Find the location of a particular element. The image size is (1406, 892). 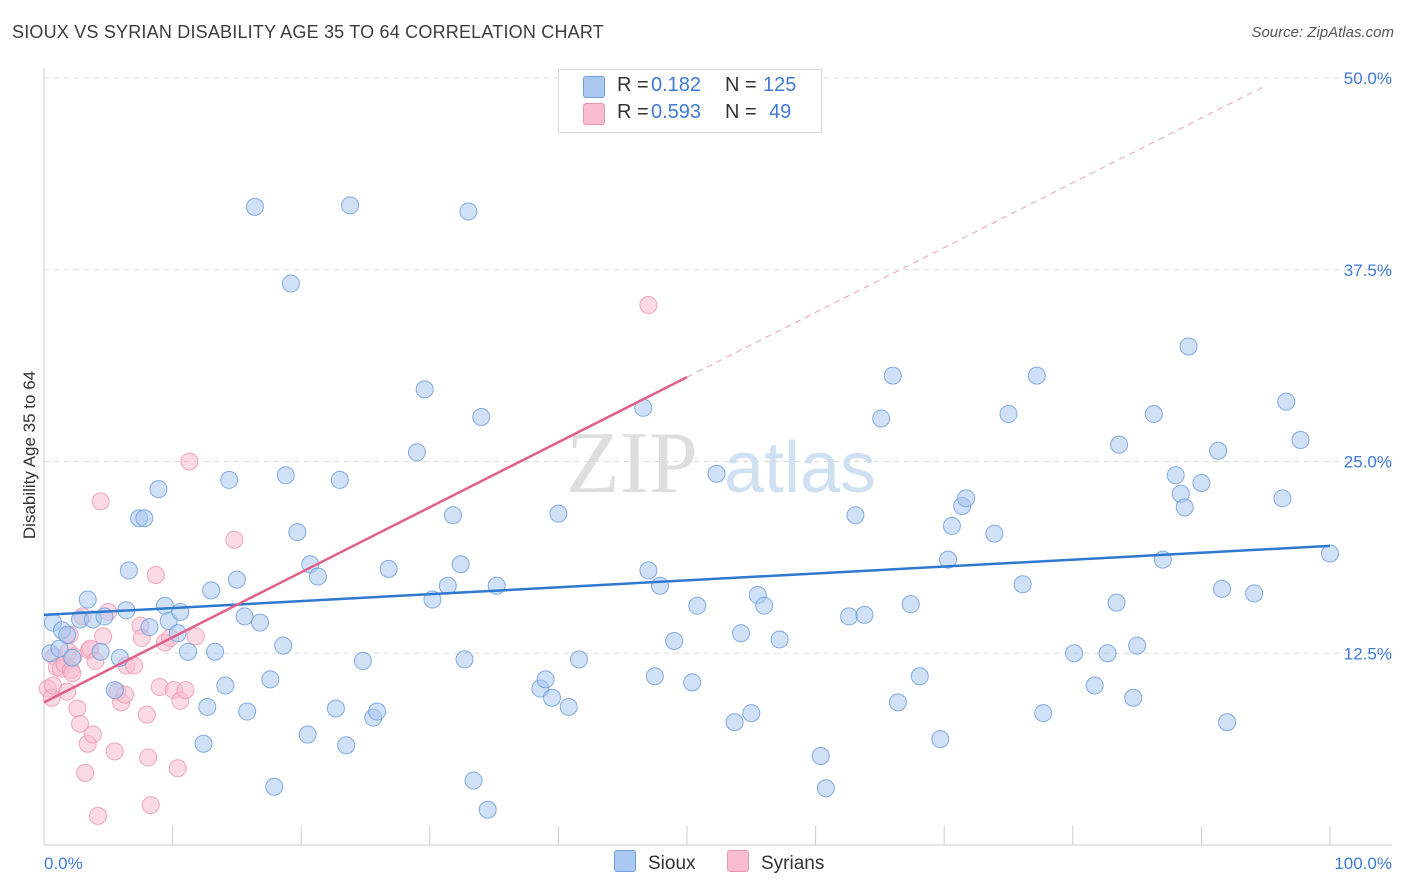

series-legend: Sioux Syrians is located at coordinates (703, 865).